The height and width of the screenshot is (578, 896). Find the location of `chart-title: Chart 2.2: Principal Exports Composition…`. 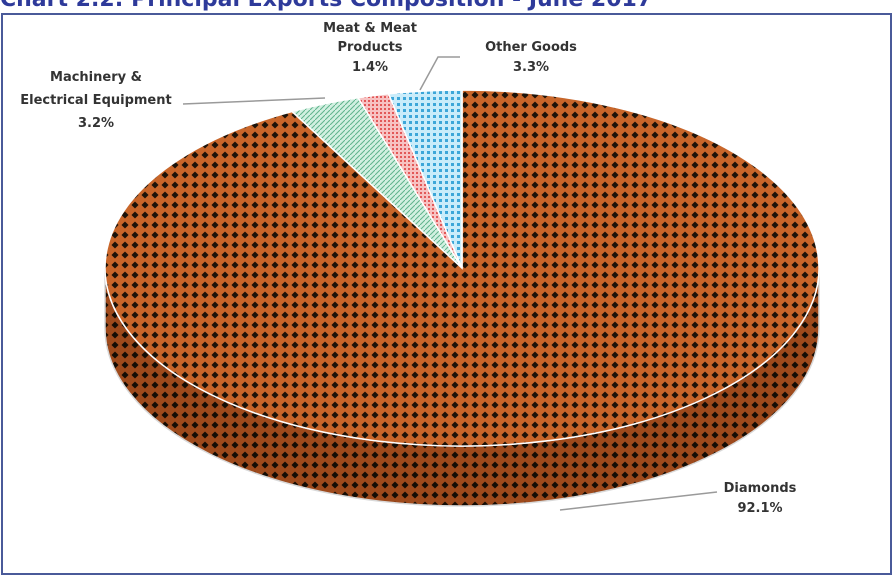

chart-title: Chart 2.2: Principal Exports Composition… is located at coordinates (448, 7).